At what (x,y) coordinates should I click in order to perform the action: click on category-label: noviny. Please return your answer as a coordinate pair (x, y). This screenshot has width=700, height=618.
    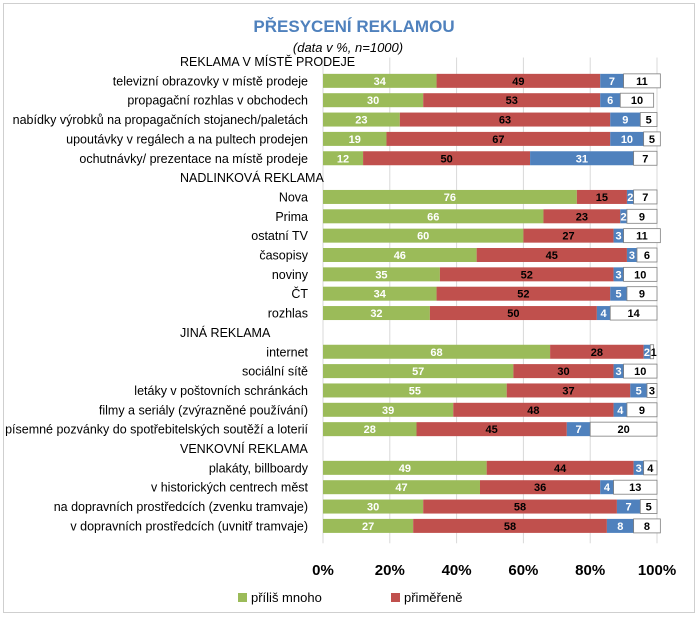
    Looking at the image, I should click on (290, 275).